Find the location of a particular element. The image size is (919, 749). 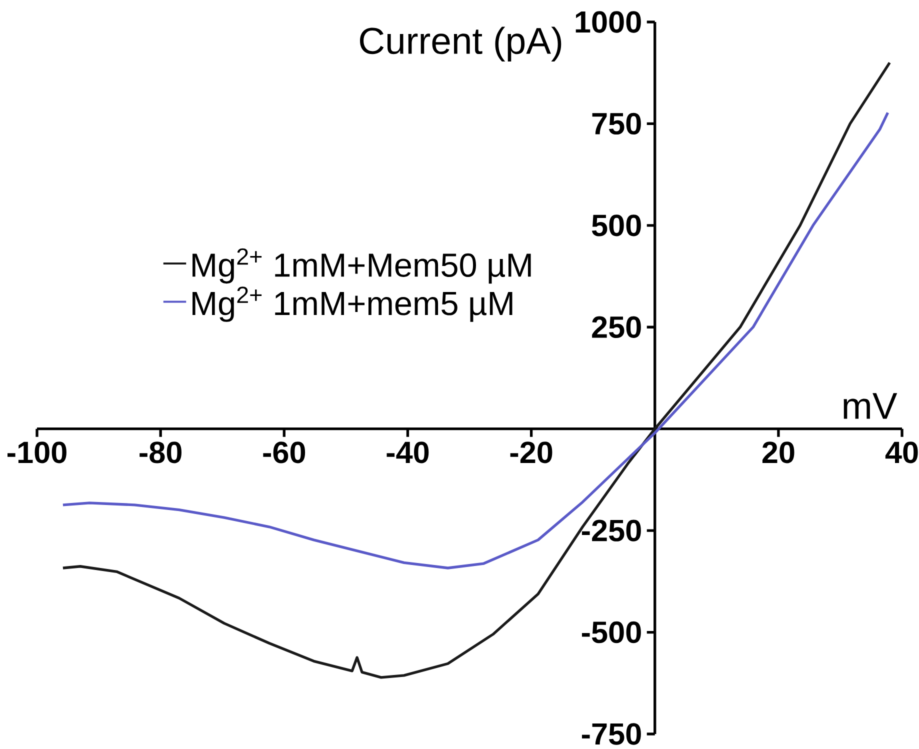

y-tick-label: -500 is located at coordinates (611, 632).